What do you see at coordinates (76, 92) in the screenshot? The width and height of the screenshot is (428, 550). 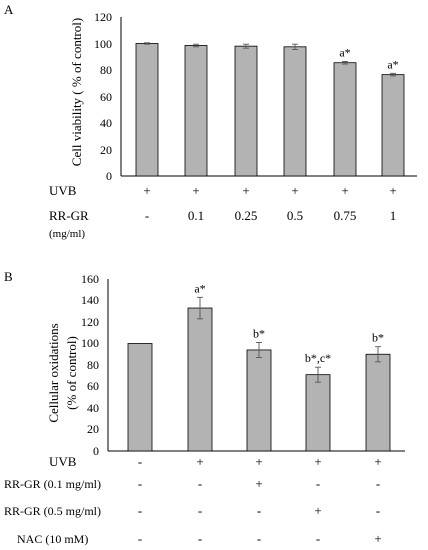 I see `panel-a-y-axis-label: Cell viability ( % of control)` at bounding box center [76, 92].